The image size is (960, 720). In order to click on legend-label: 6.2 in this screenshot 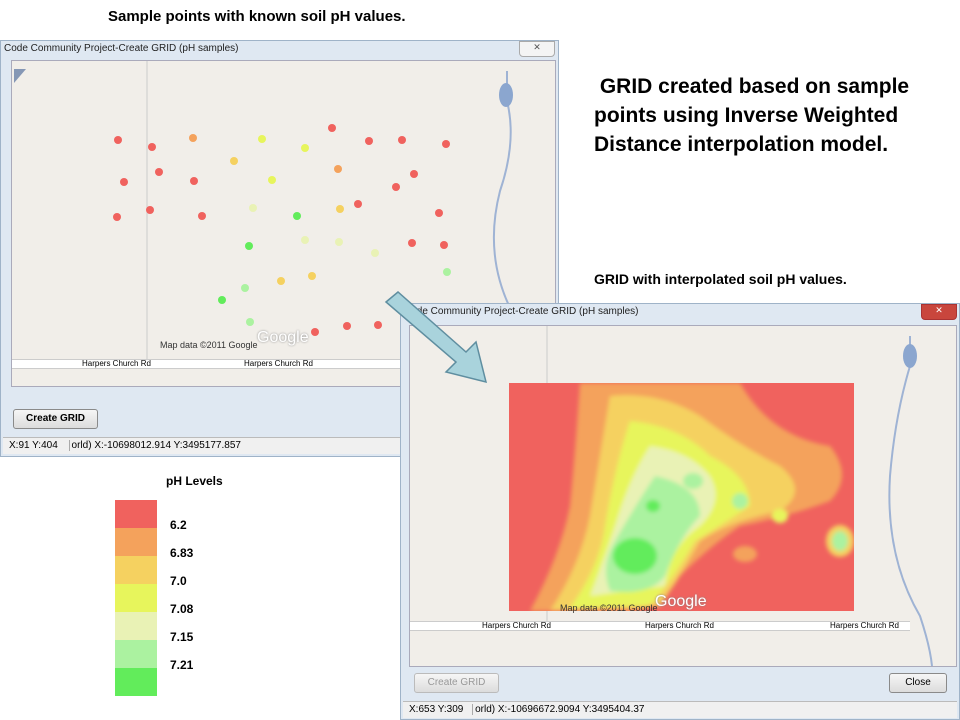, I will do `click(178, 525)`.